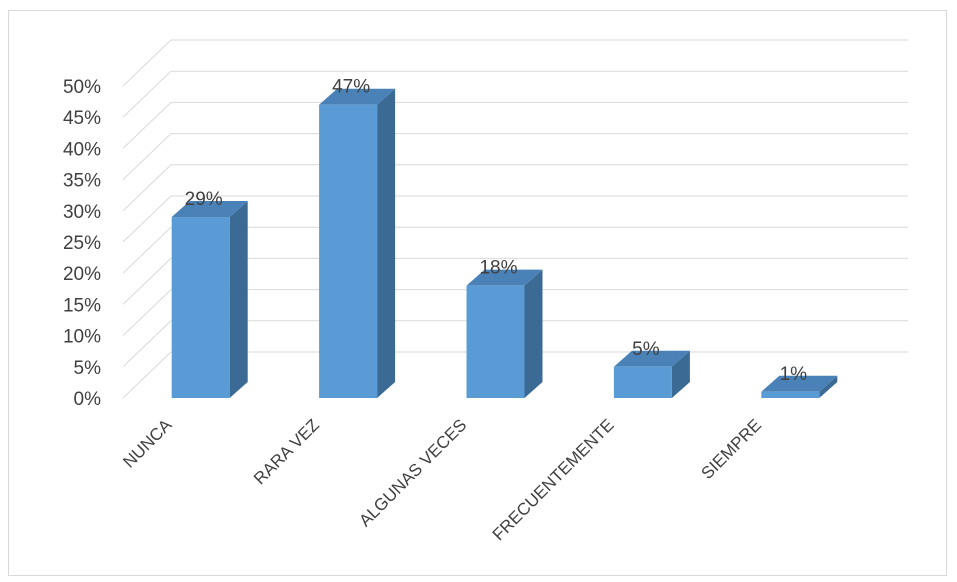 The image size is (957, 582). Describe the element at coordinates (204, 199) in the screenshot. I see `data-label: 29%` at that location.